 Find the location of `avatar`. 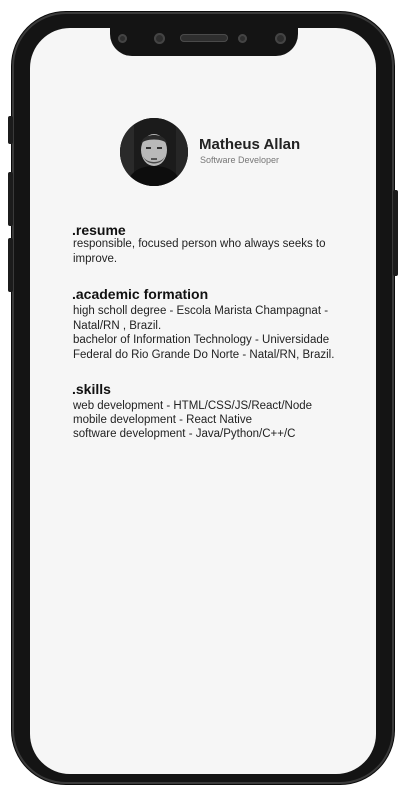

avatar is located at coordinates (154, 152).